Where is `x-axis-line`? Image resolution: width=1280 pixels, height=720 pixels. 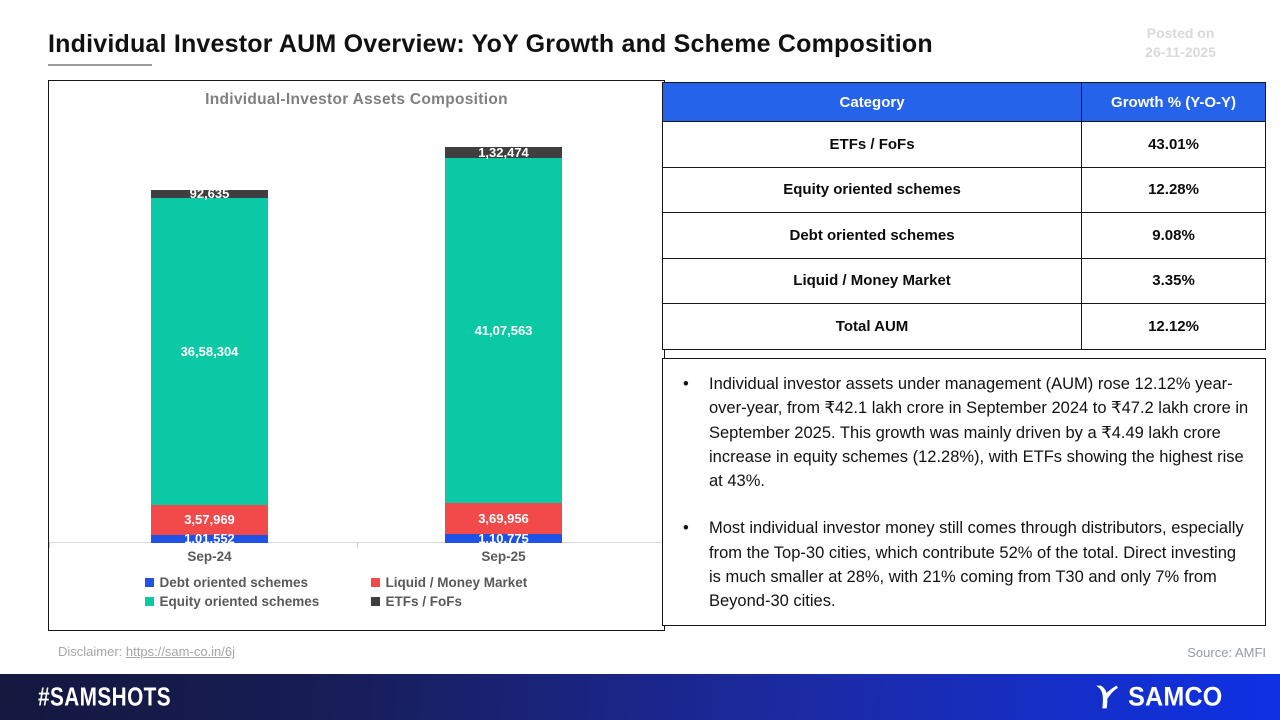
x-axis-line is located at coordinates (356, 542).